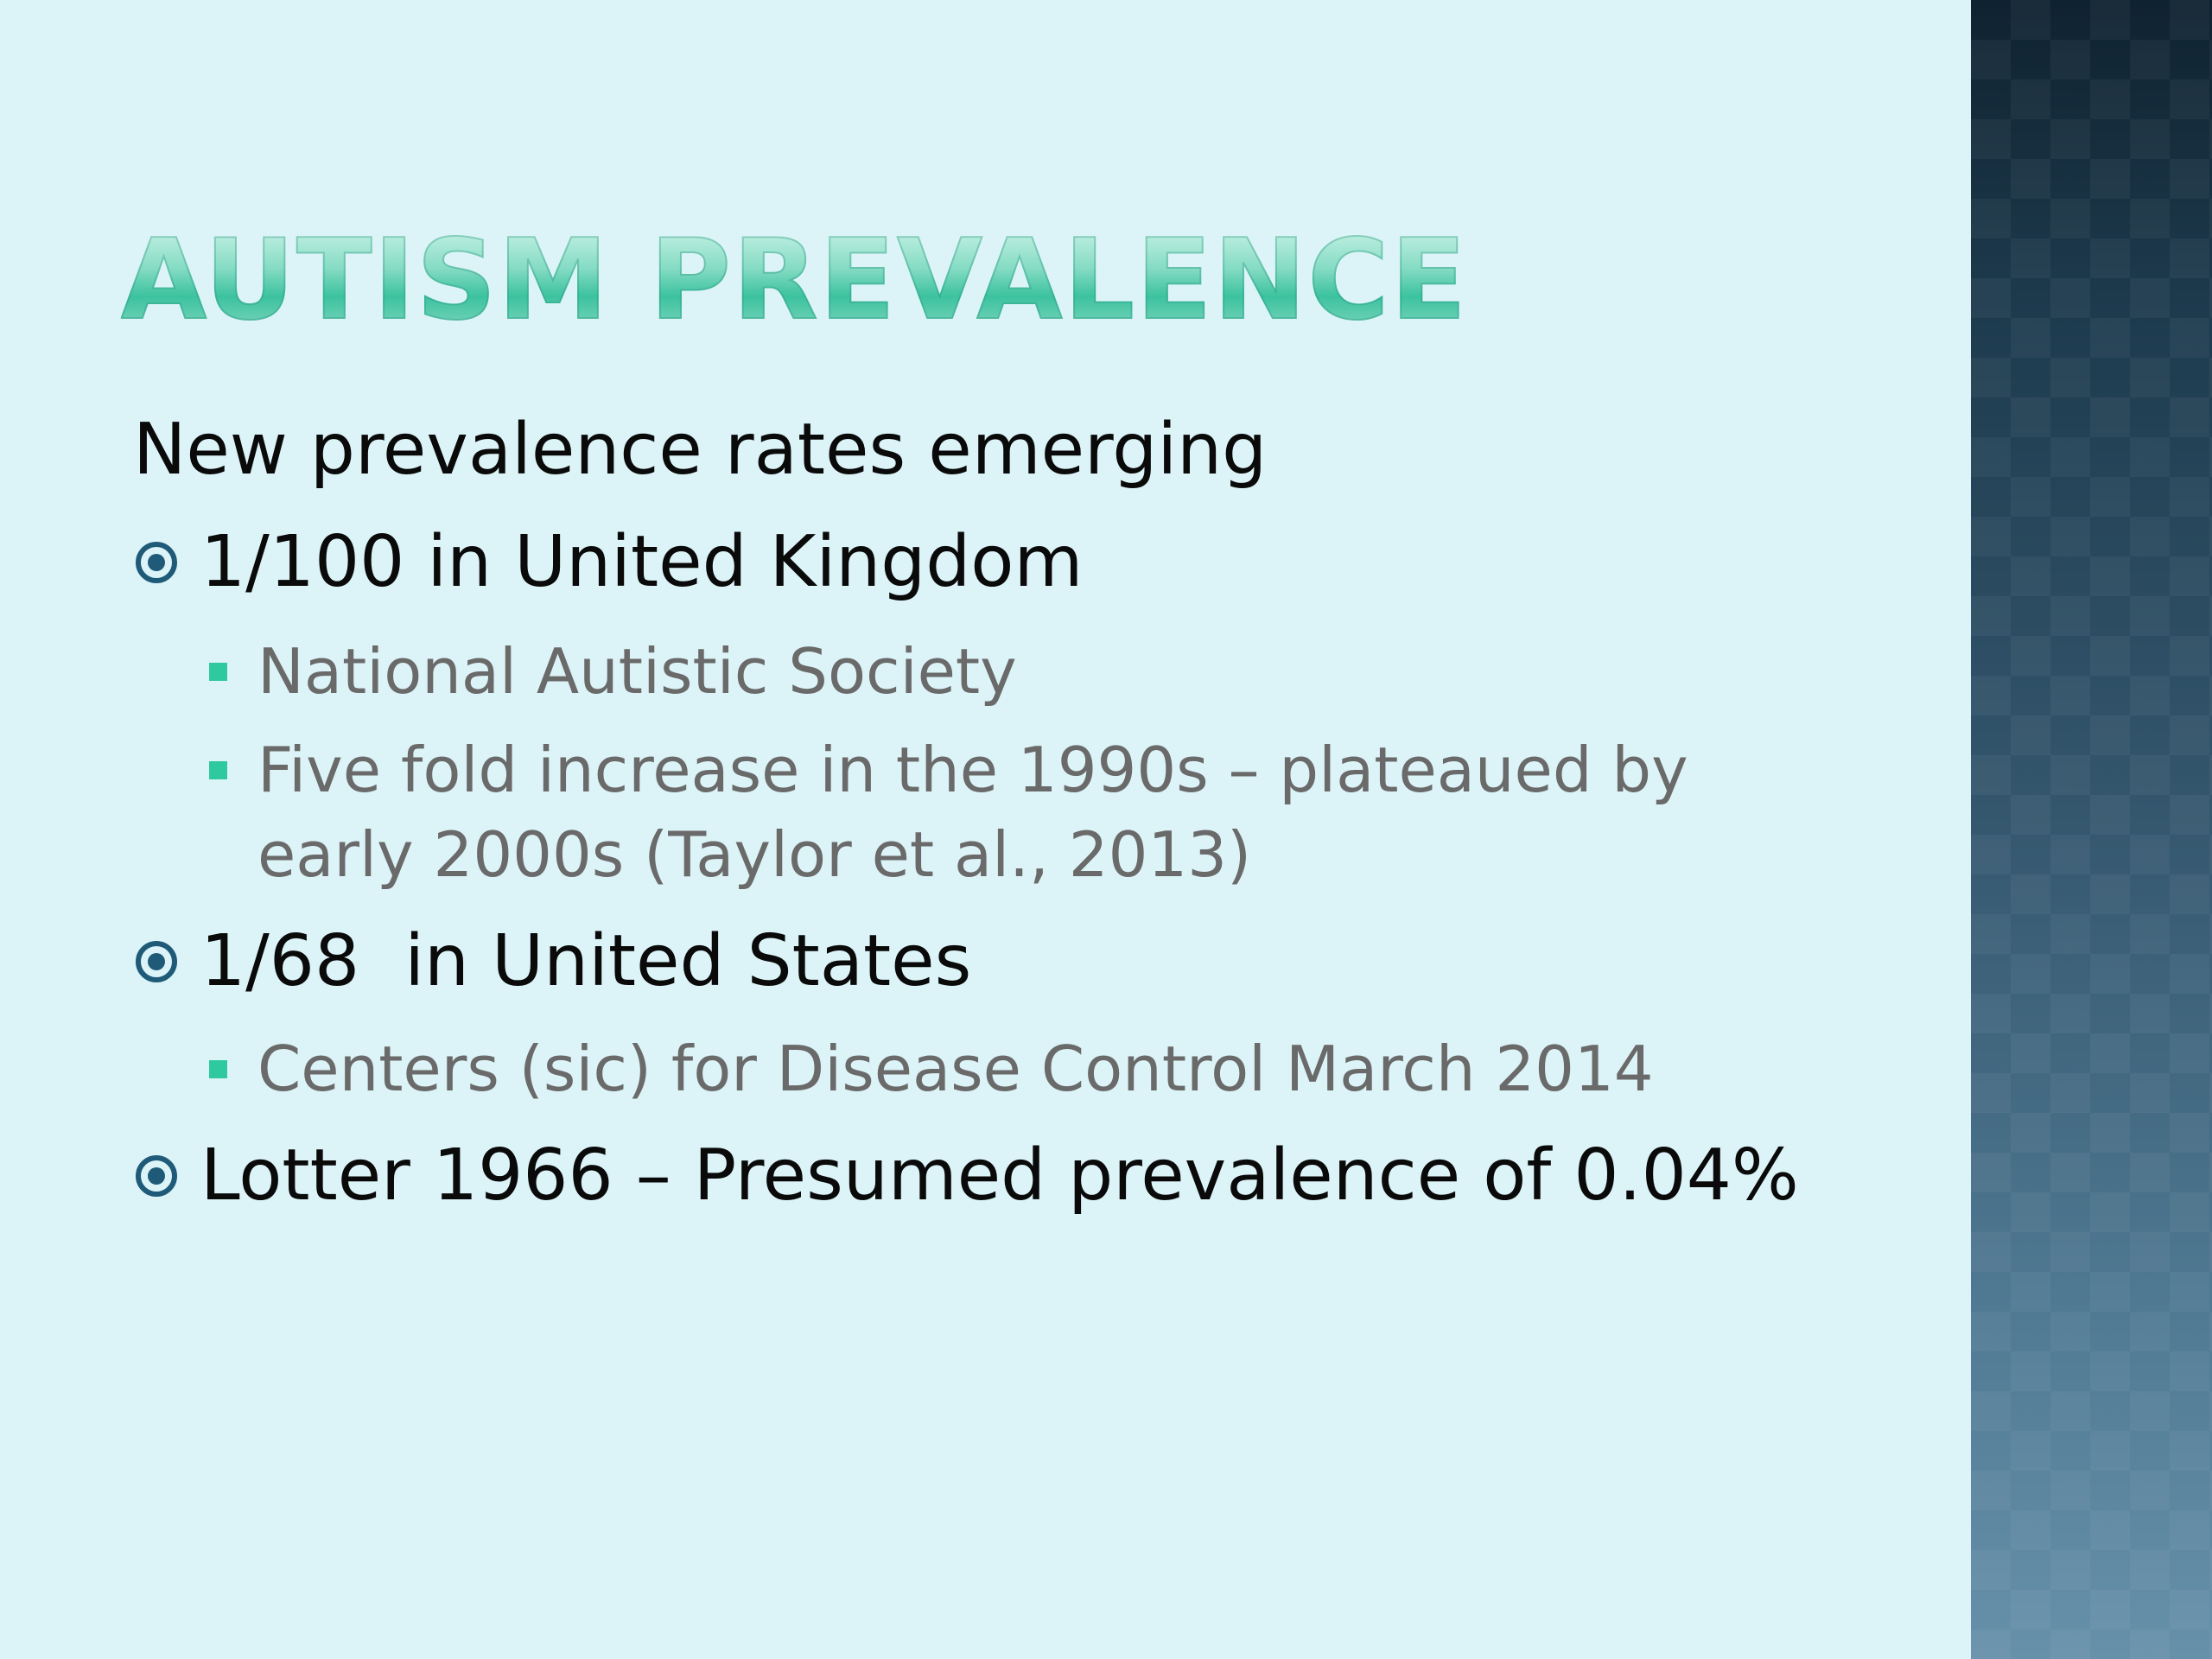 The width and height of the screenshot is (2212, 1659). Describe the element at coordinates (2091, 829) in the screenshot. I see `decorative-side-panel` at that location.